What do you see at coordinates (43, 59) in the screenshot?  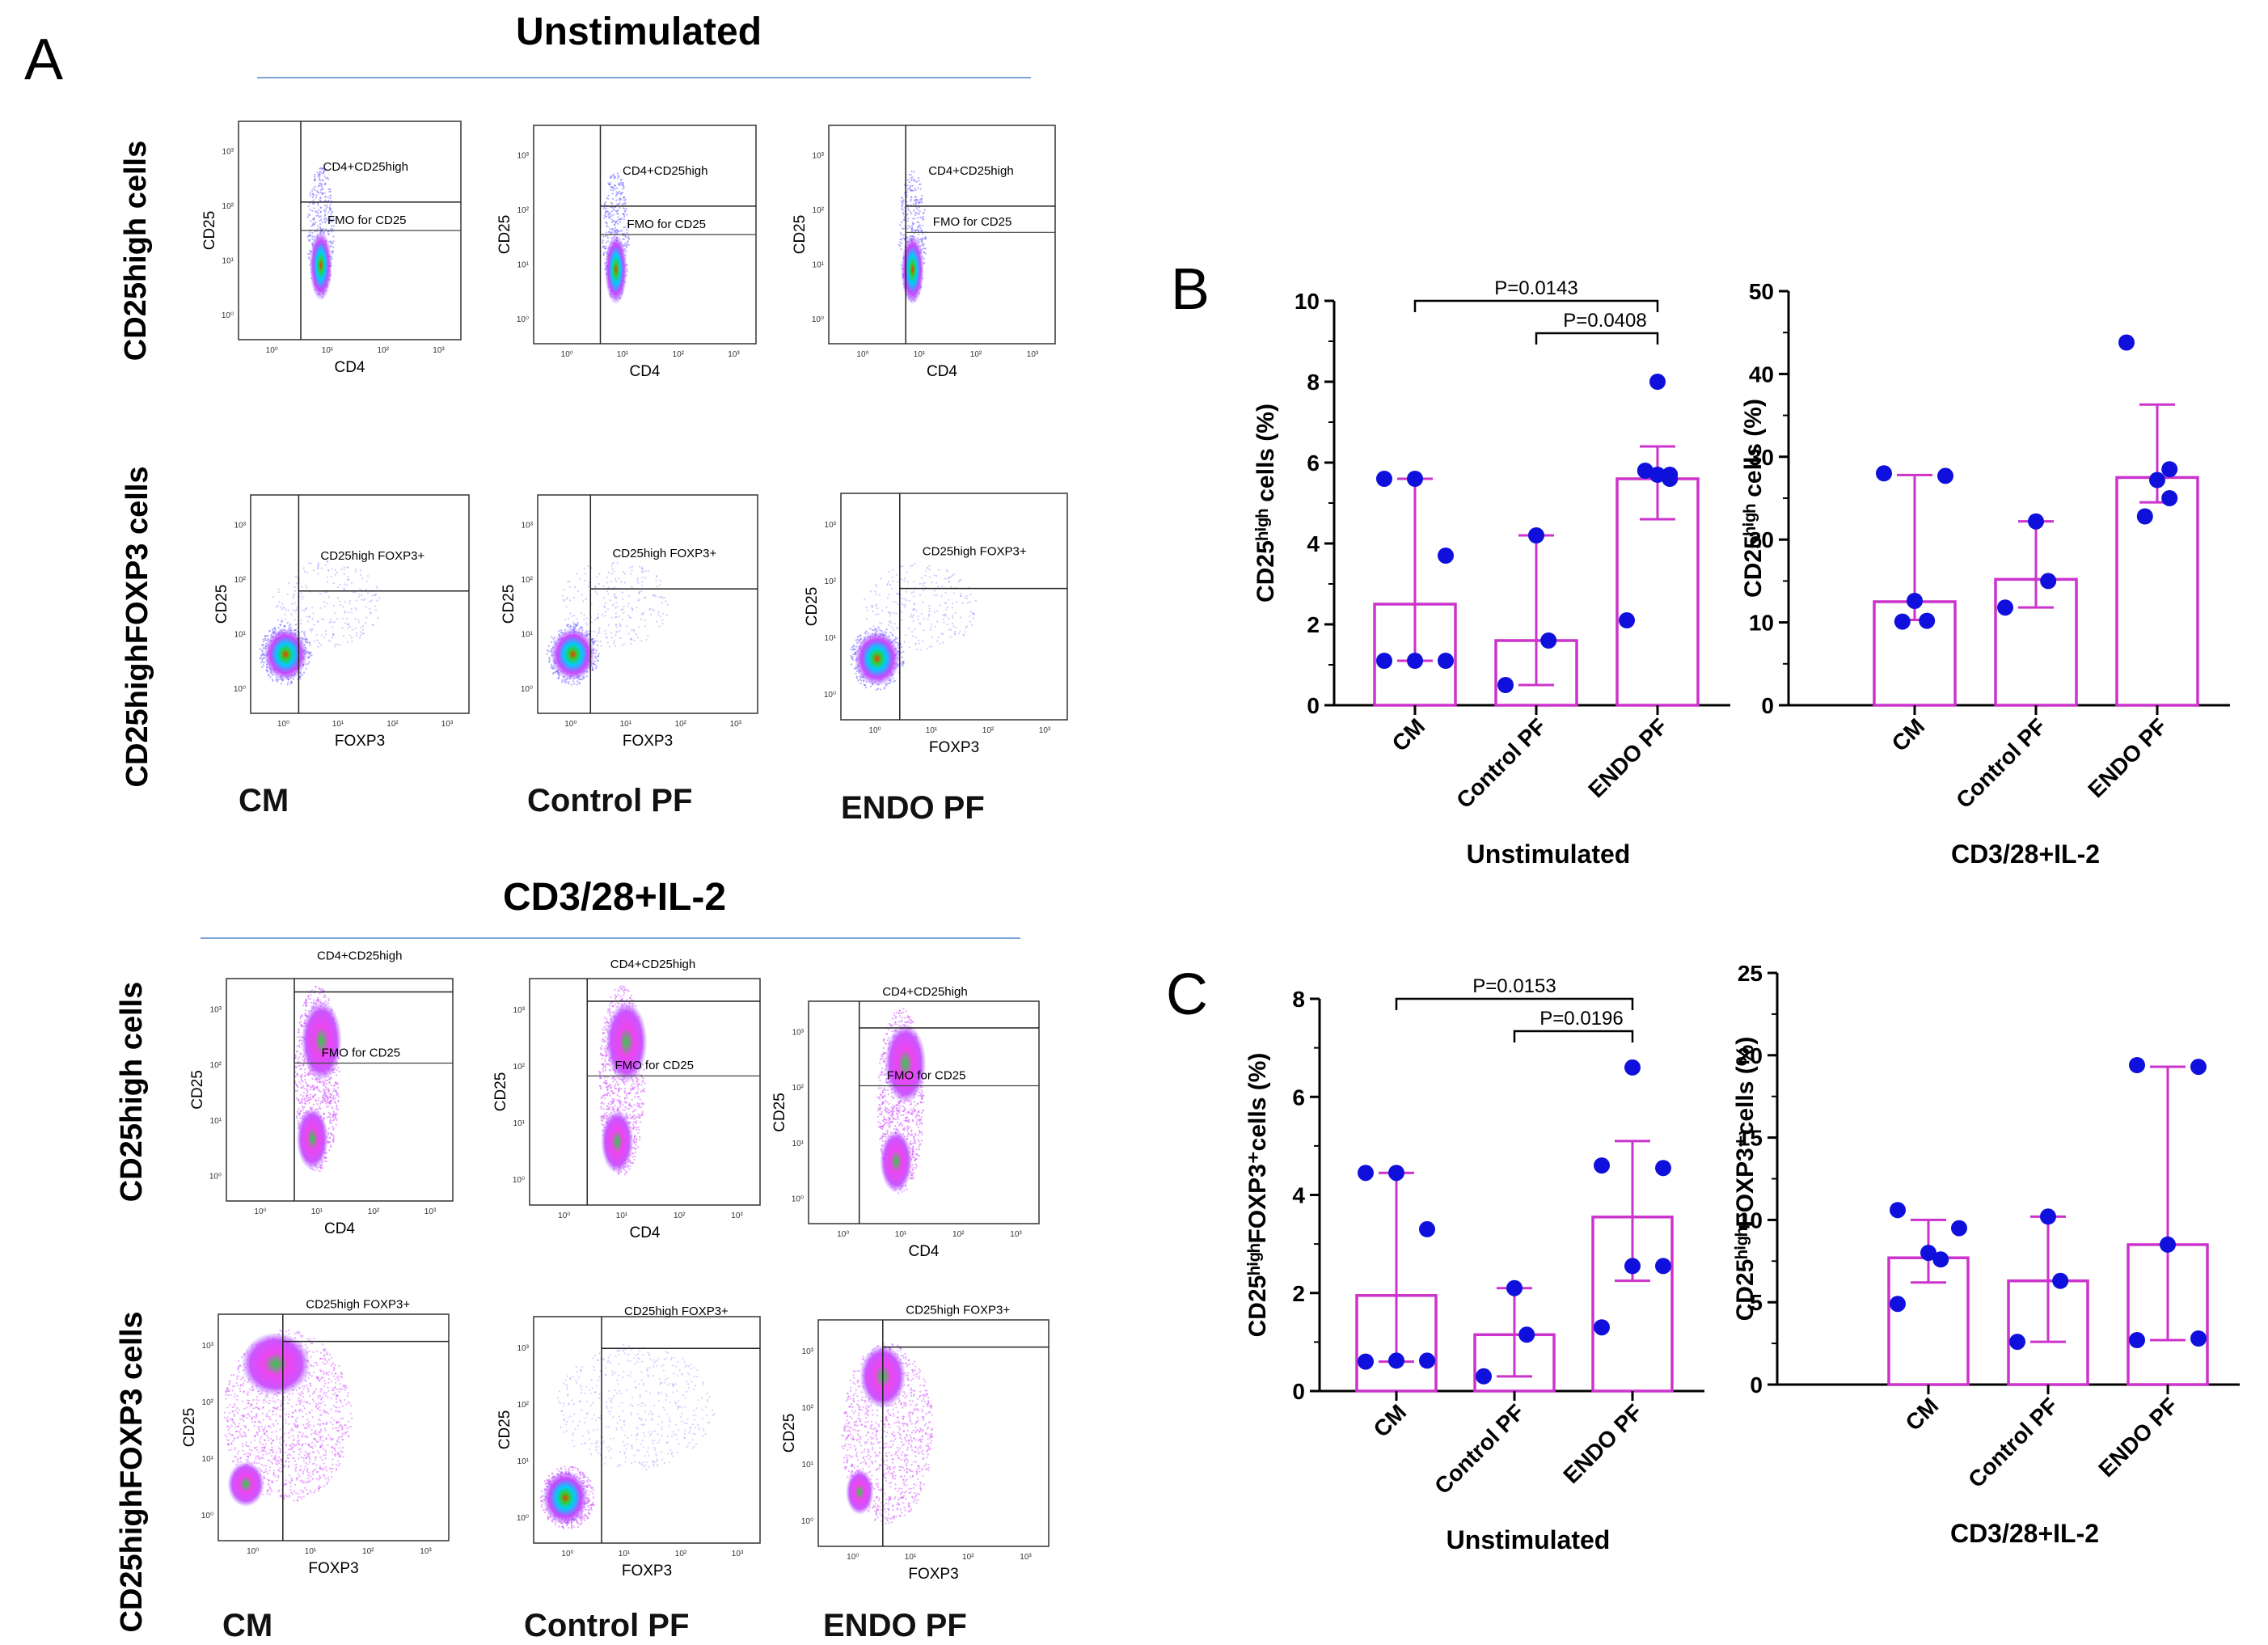 I see `panel-a-letter: A` at bounding box center [43, 59].